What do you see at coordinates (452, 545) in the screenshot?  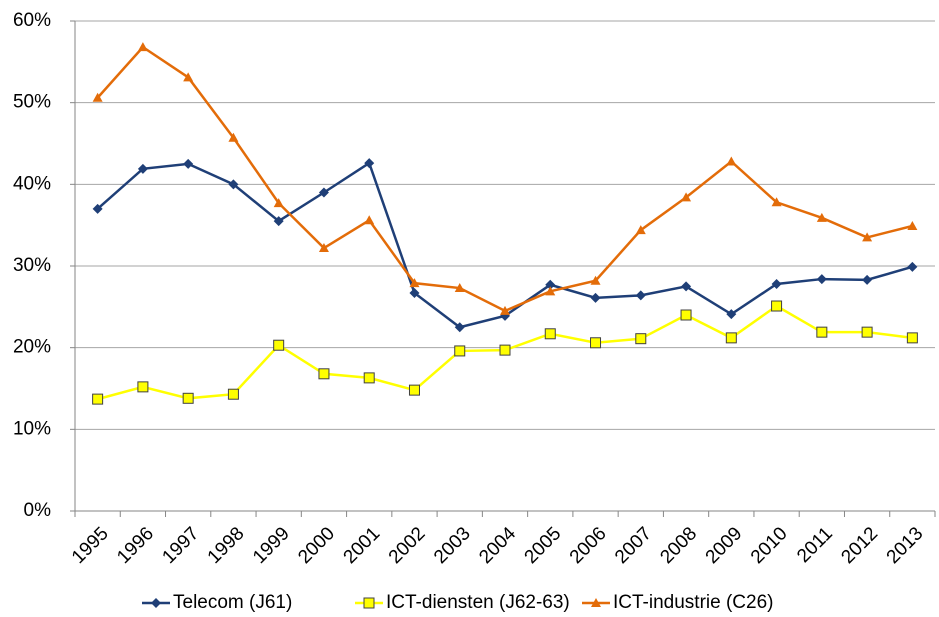 I see `x-tick-label: 2003` at bounding box center [452, 545].